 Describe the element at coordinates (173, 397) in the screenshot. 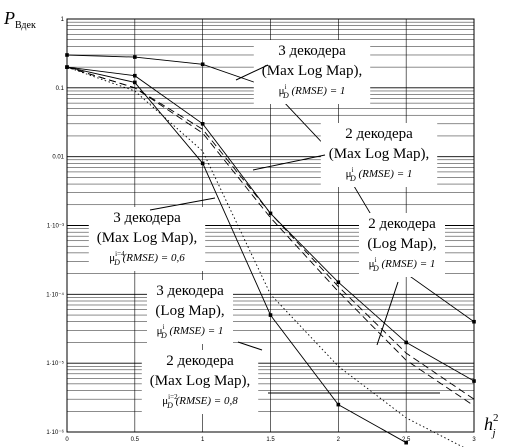

I see `formula-sup: i=2` at that location.